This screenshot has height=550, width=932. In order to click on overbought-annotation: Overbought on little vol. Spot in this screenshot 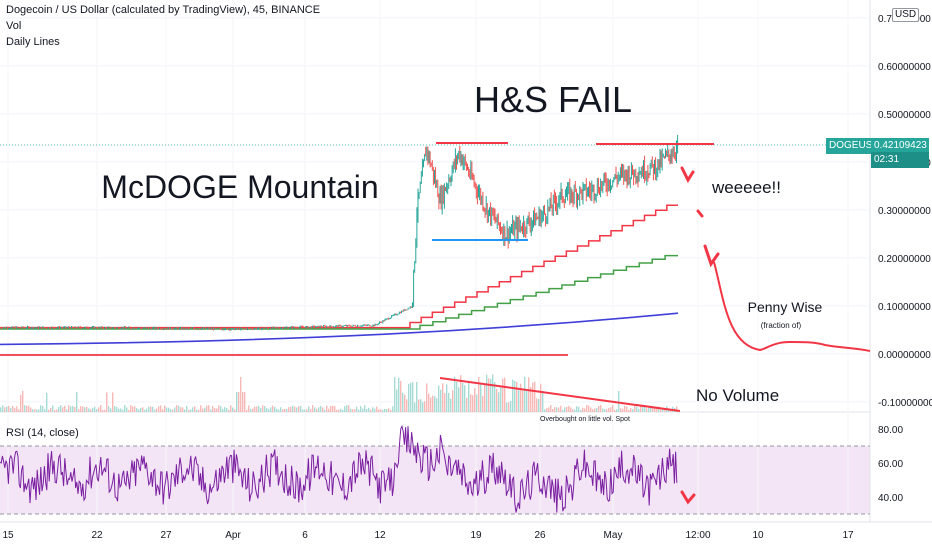, I will do `click(585, 419)`.